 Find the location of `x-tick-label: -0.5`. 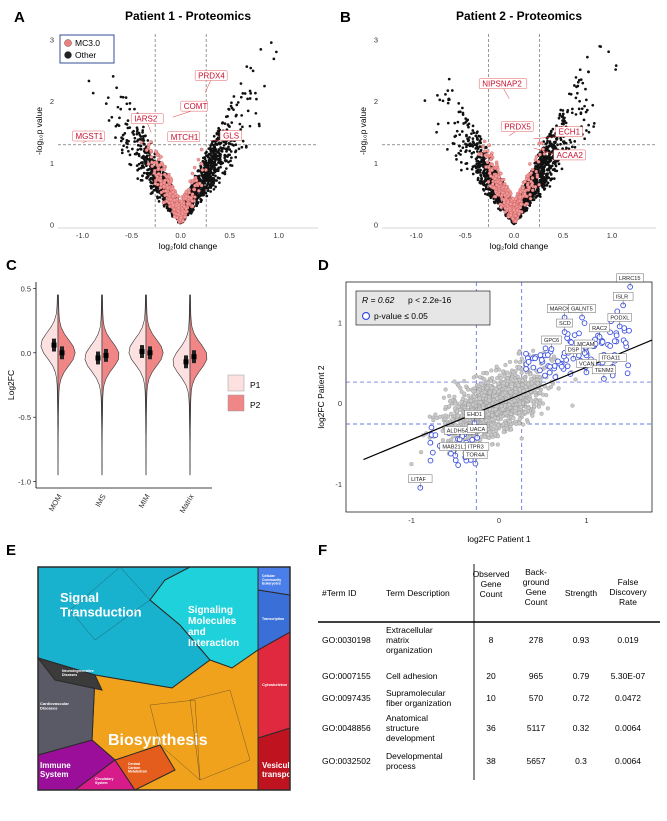

x-tick-label: -0.5 is located at coordinates (131, 235).